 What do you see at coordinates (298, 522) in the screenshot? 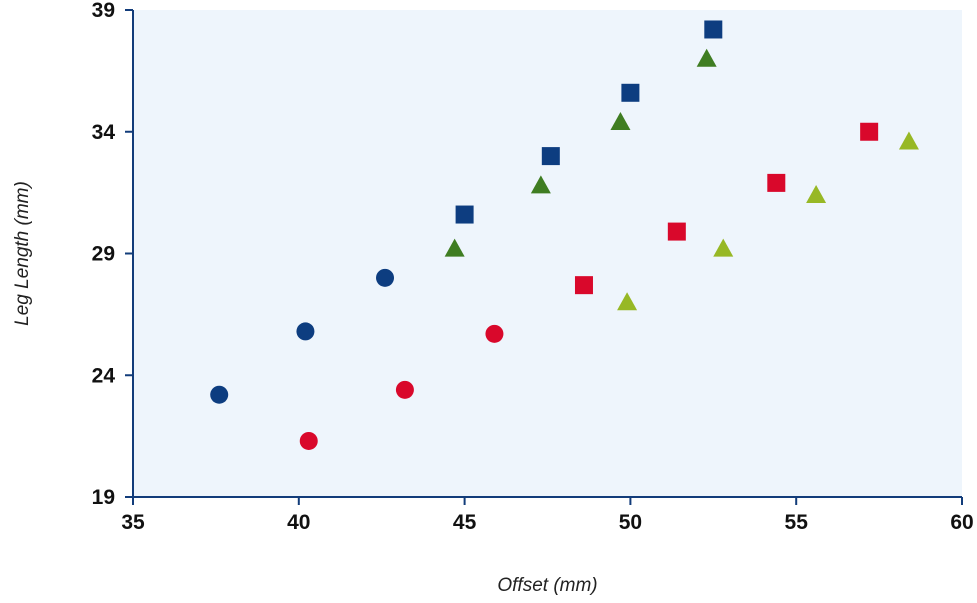
I see `x-tick-label: 40` at bounding box center [298, 522].